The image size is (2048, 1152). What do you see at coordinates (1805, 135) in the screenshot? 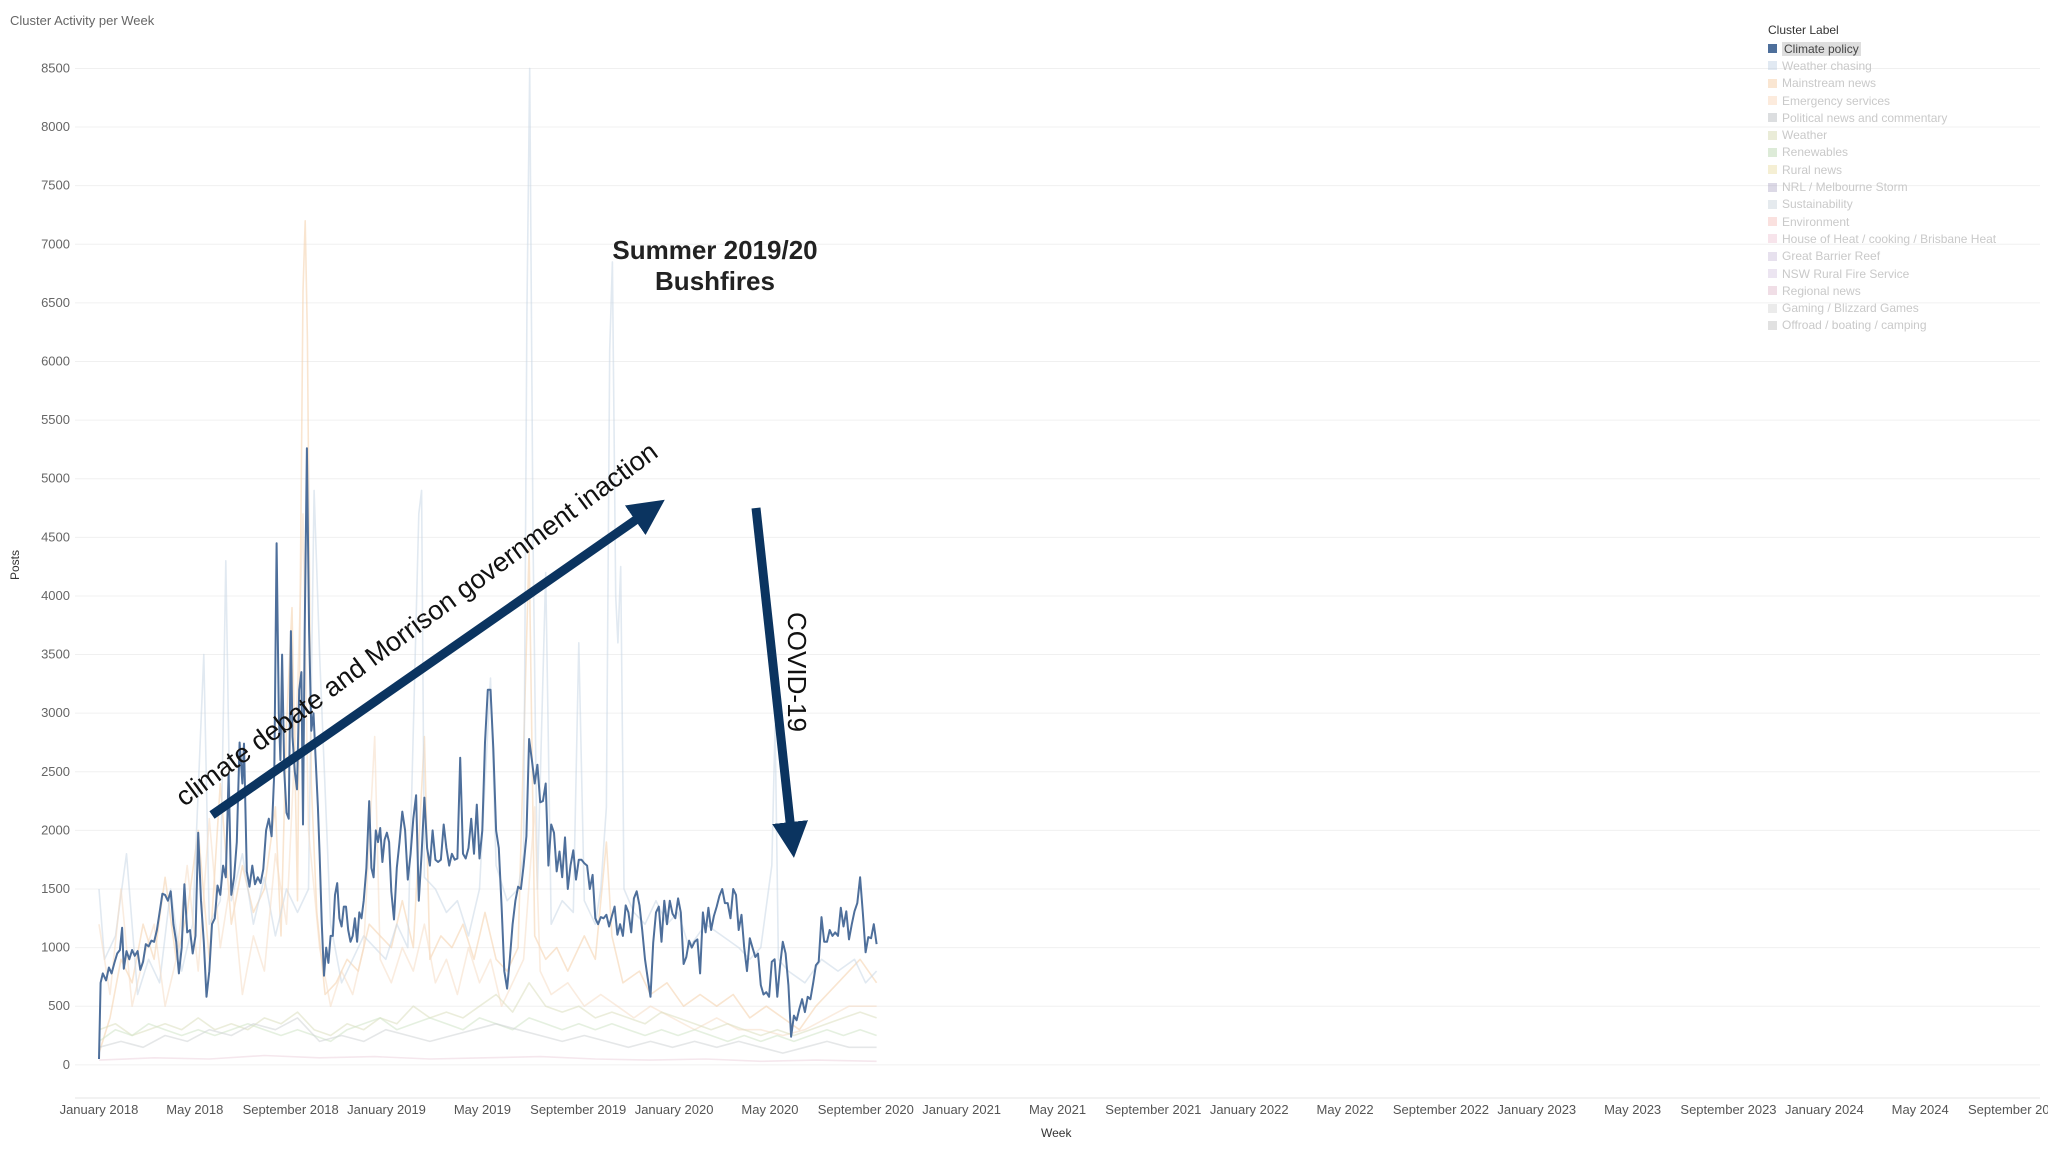
I see `legend-label: Weather` at bounding box center [1805, 135].